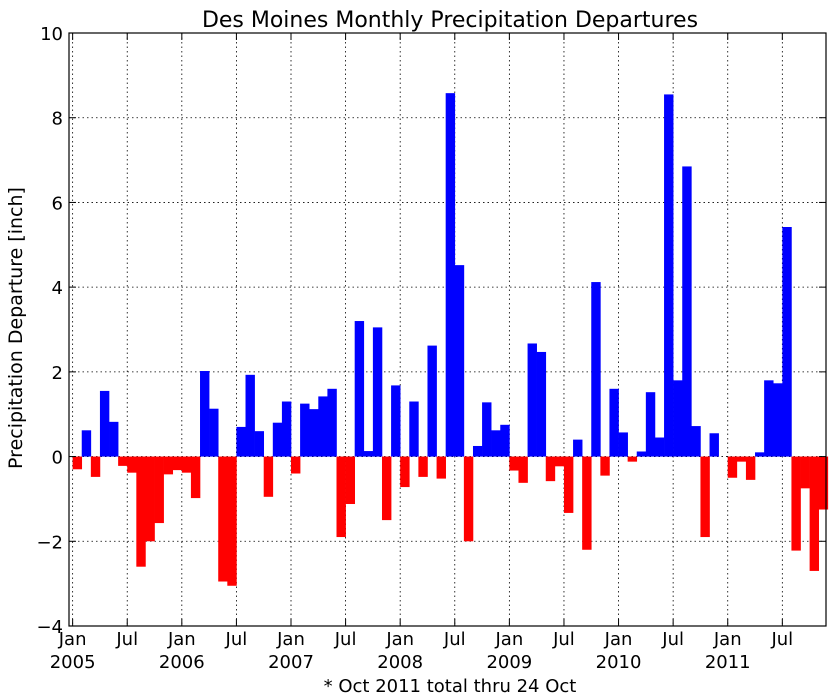 This screenshot has height=700, width=838. I want to click on y-tick-label: −4, so click(49, 627).